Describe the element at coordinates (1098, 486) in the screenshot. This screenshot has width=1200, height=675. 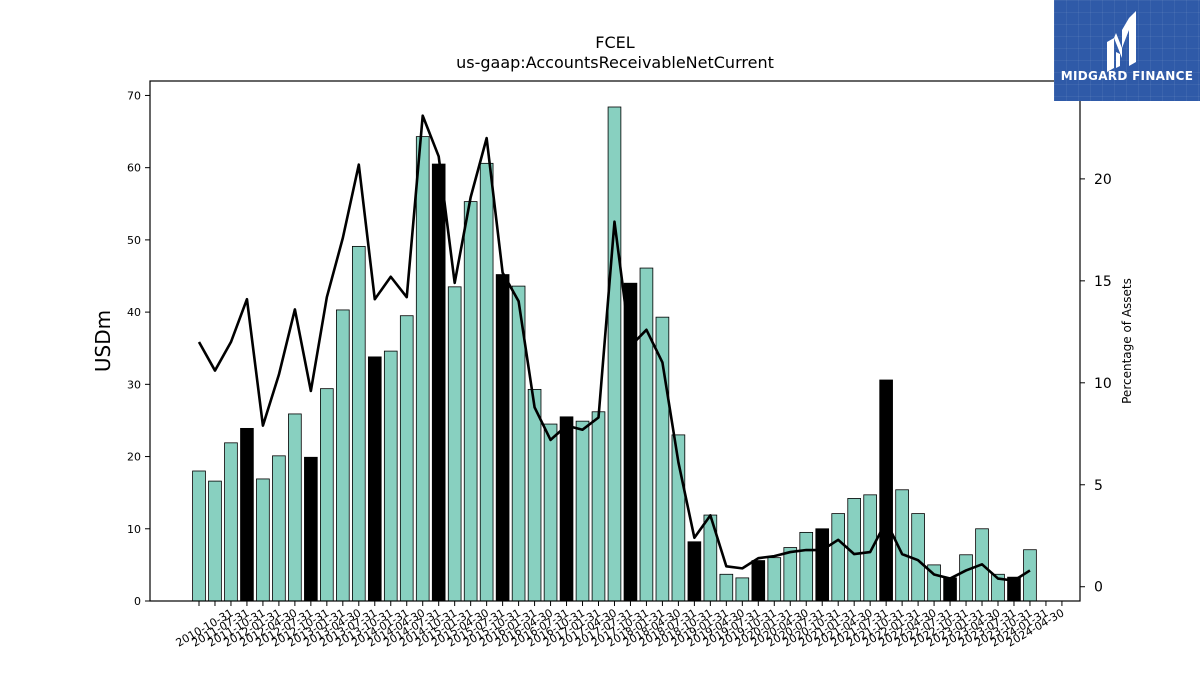
I see `y2-tick-label: 5` at that location.